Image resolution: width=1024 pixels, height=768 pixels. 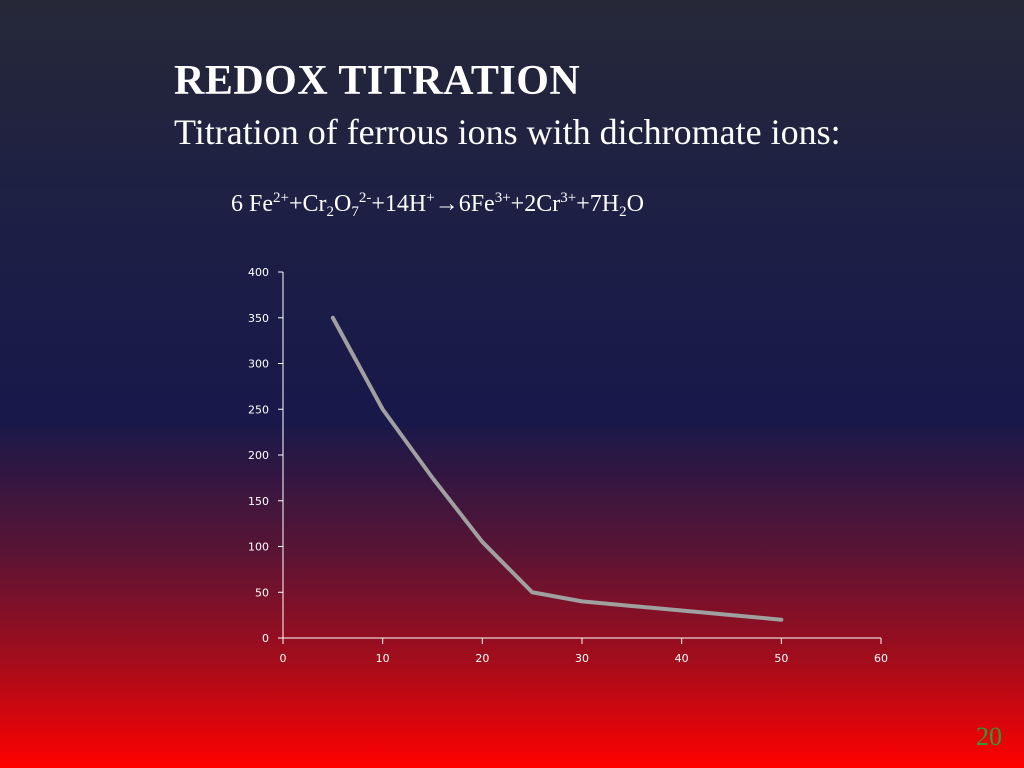 What do you see at coordinates (258, 364) in the screenshot?
I see `y-tick-label: 300` at bounding box center [258, 364].